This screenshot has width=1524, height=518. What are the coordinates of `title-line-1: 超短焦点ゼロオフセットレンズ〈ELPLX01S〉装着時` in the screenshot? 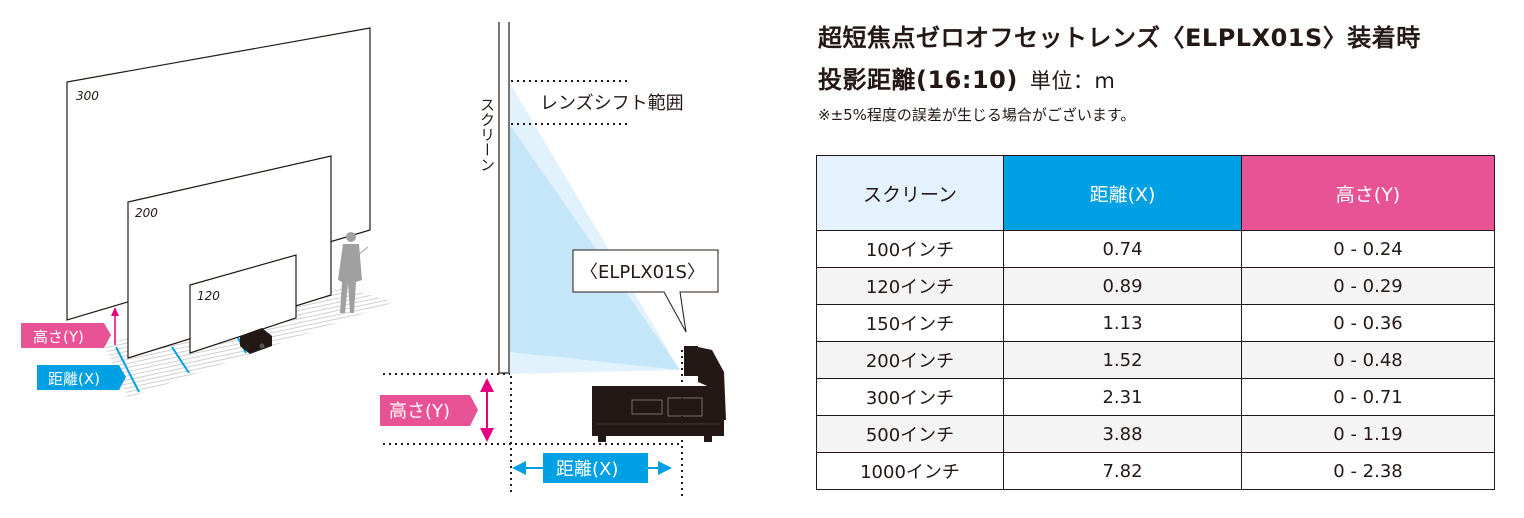 It's located at (1119, 38).